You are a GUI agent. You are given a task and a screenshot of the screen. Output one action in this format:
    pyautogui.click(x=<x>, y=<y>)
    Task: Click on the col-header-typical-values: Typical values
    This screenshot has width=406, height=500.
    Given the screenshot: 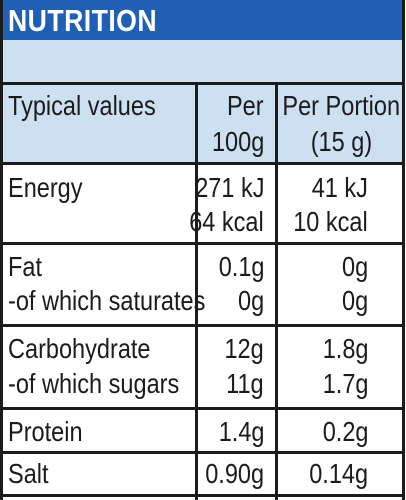 What is the action you would take?
    pyautogui.click(x=82, y=105)
    